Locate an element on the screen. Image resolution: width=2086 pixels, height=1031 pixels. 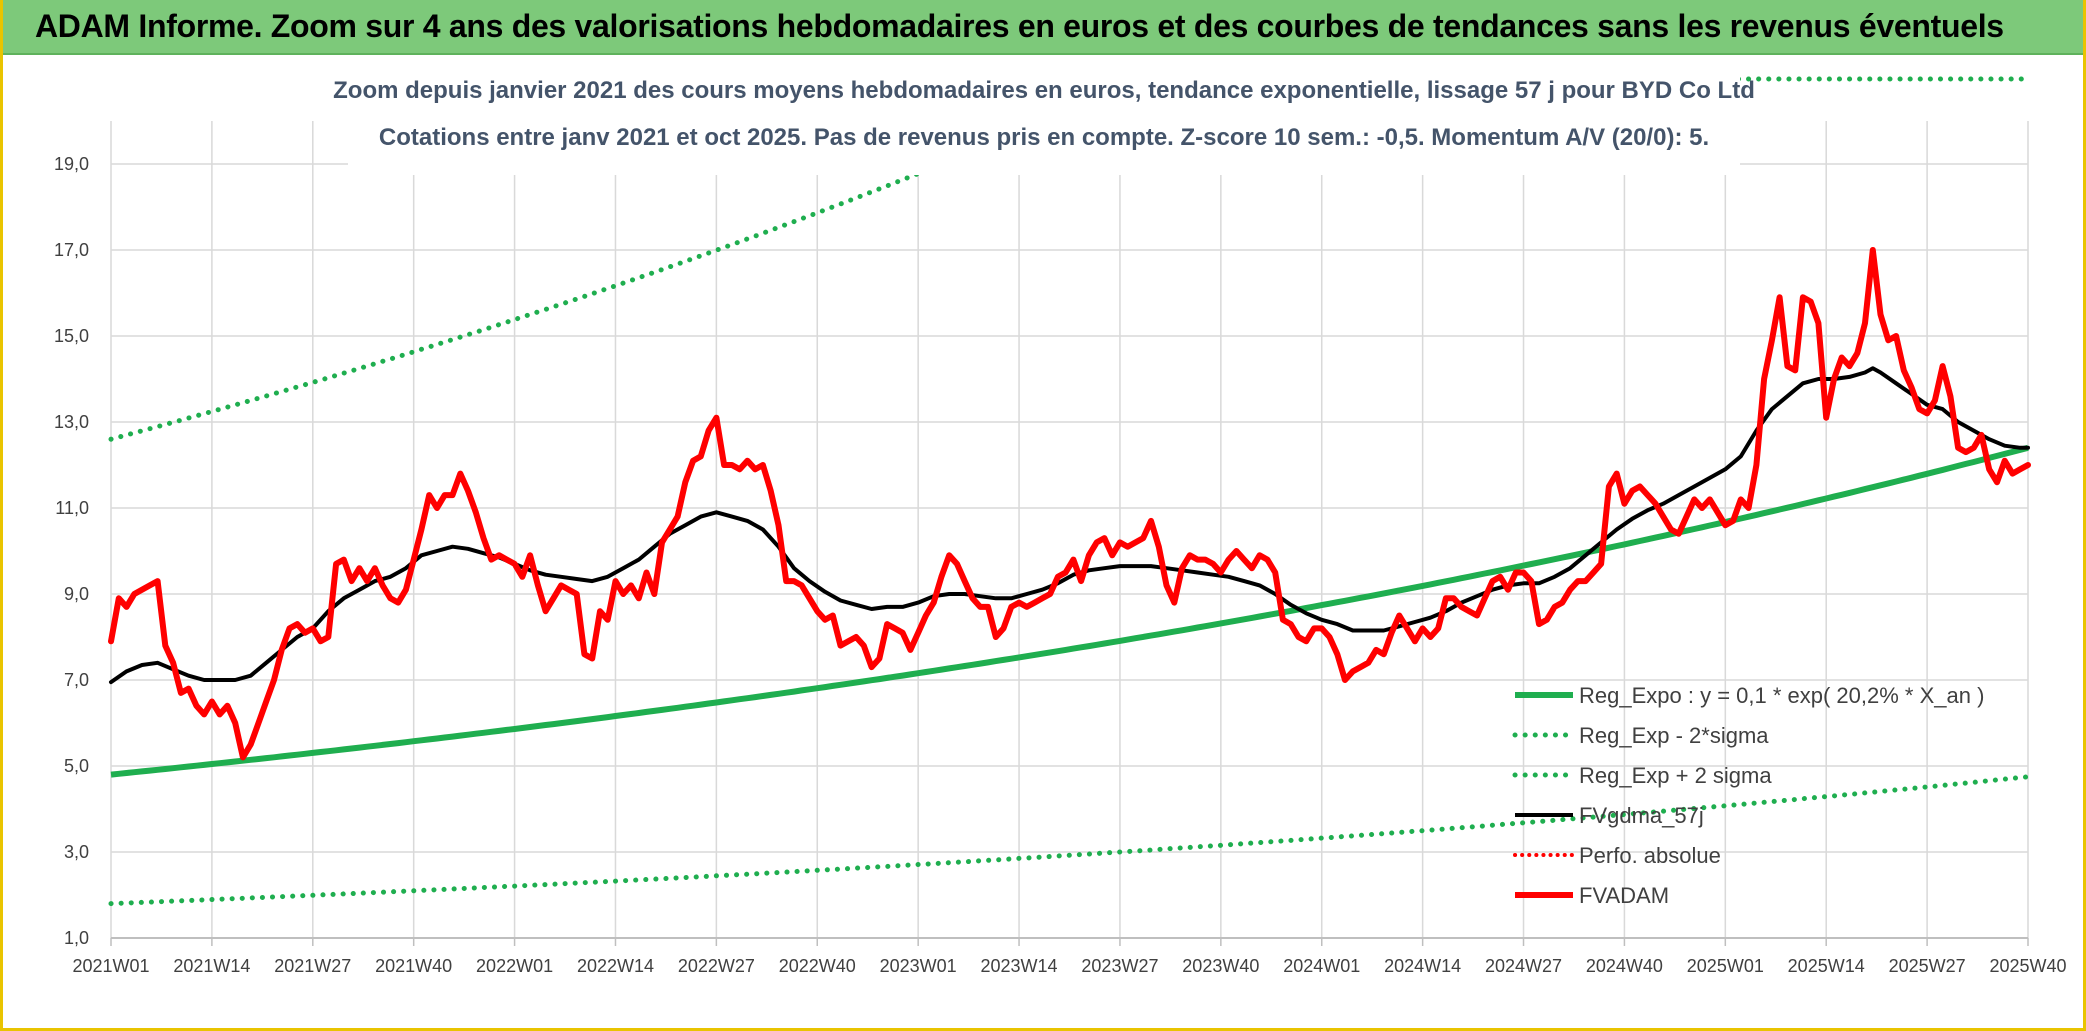
legend-label: FVgdma_57j is located at coordinates (1641, 815).